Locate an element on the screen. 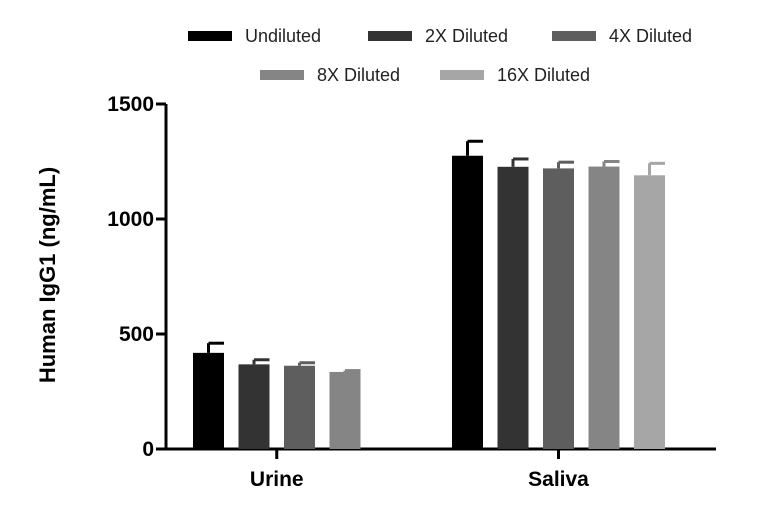 The image size is (768, 517). legend-label: 2X Diluted is located at coordinates (466, 36).